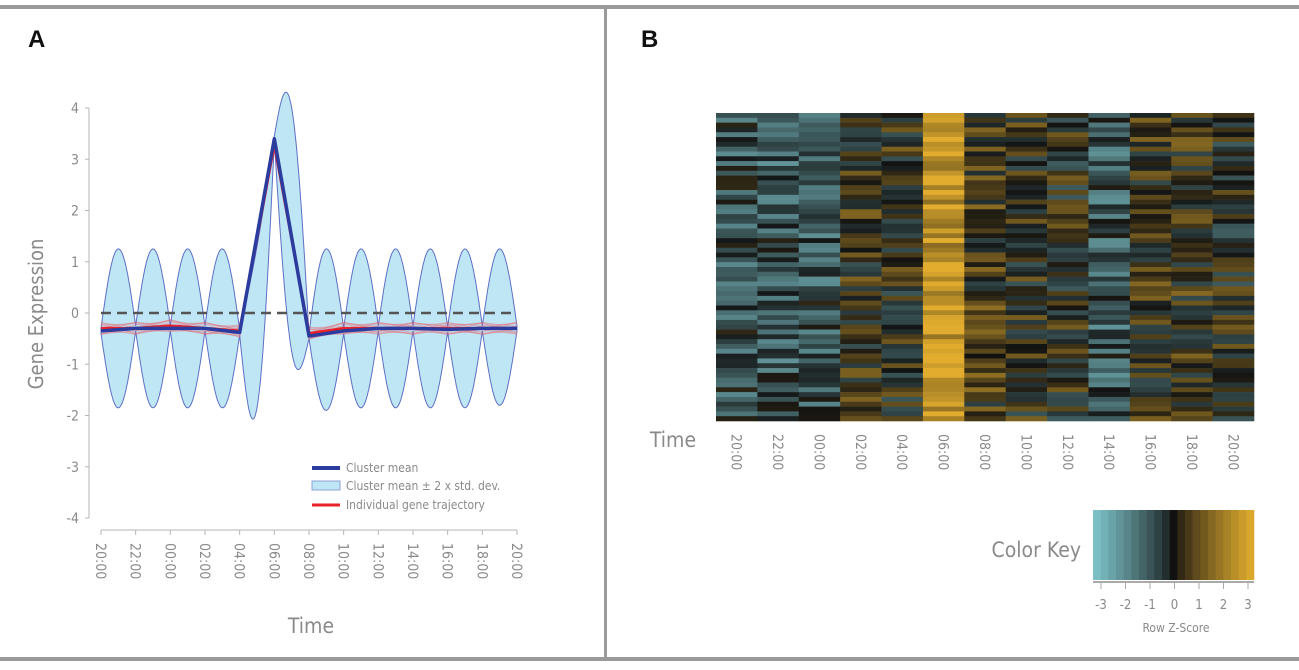 The height and width of the screenshot is (670, 1299). Describe the element at coordinates (901, 452) in the screenshot. I see `heatmap-x-tick-label: 04:00` at that location.